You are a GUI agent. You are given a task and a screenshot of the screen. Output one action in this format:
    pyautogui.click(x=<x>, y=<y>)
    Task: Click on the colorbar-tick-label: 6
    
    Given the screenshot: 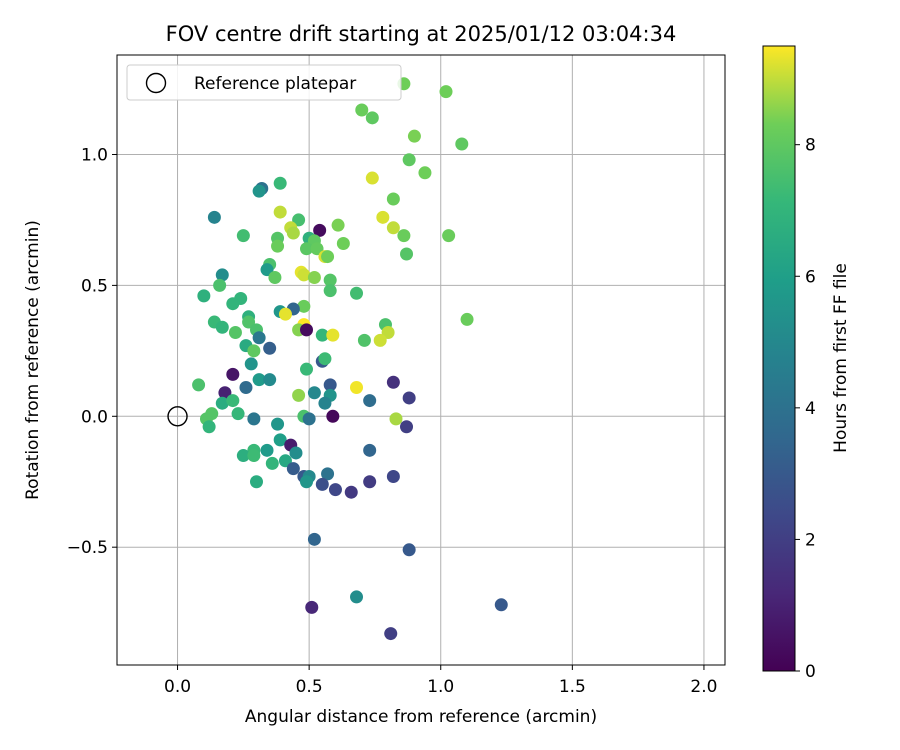 What is the action you would take?
    pyautogui.click(x=810, y=277)
    